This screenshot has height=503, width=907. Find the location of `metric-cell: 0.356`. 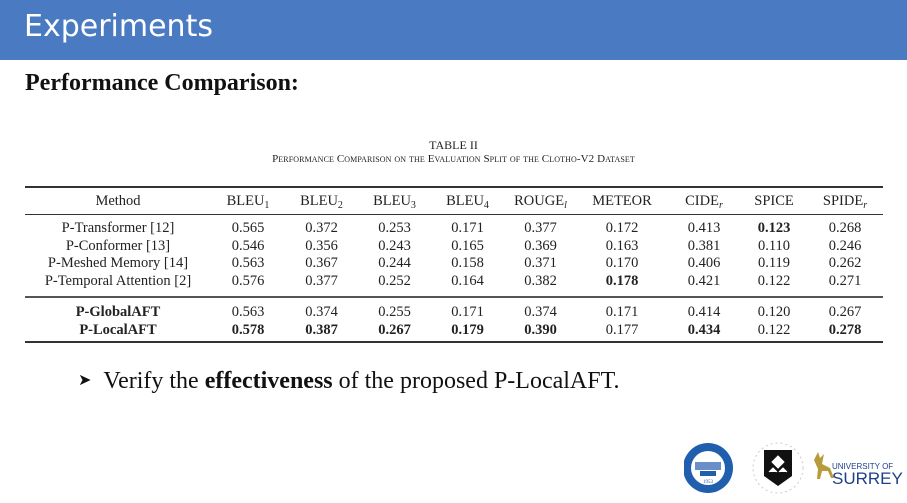

metric-cell: 0.356 is located at coordinates (321, 245).